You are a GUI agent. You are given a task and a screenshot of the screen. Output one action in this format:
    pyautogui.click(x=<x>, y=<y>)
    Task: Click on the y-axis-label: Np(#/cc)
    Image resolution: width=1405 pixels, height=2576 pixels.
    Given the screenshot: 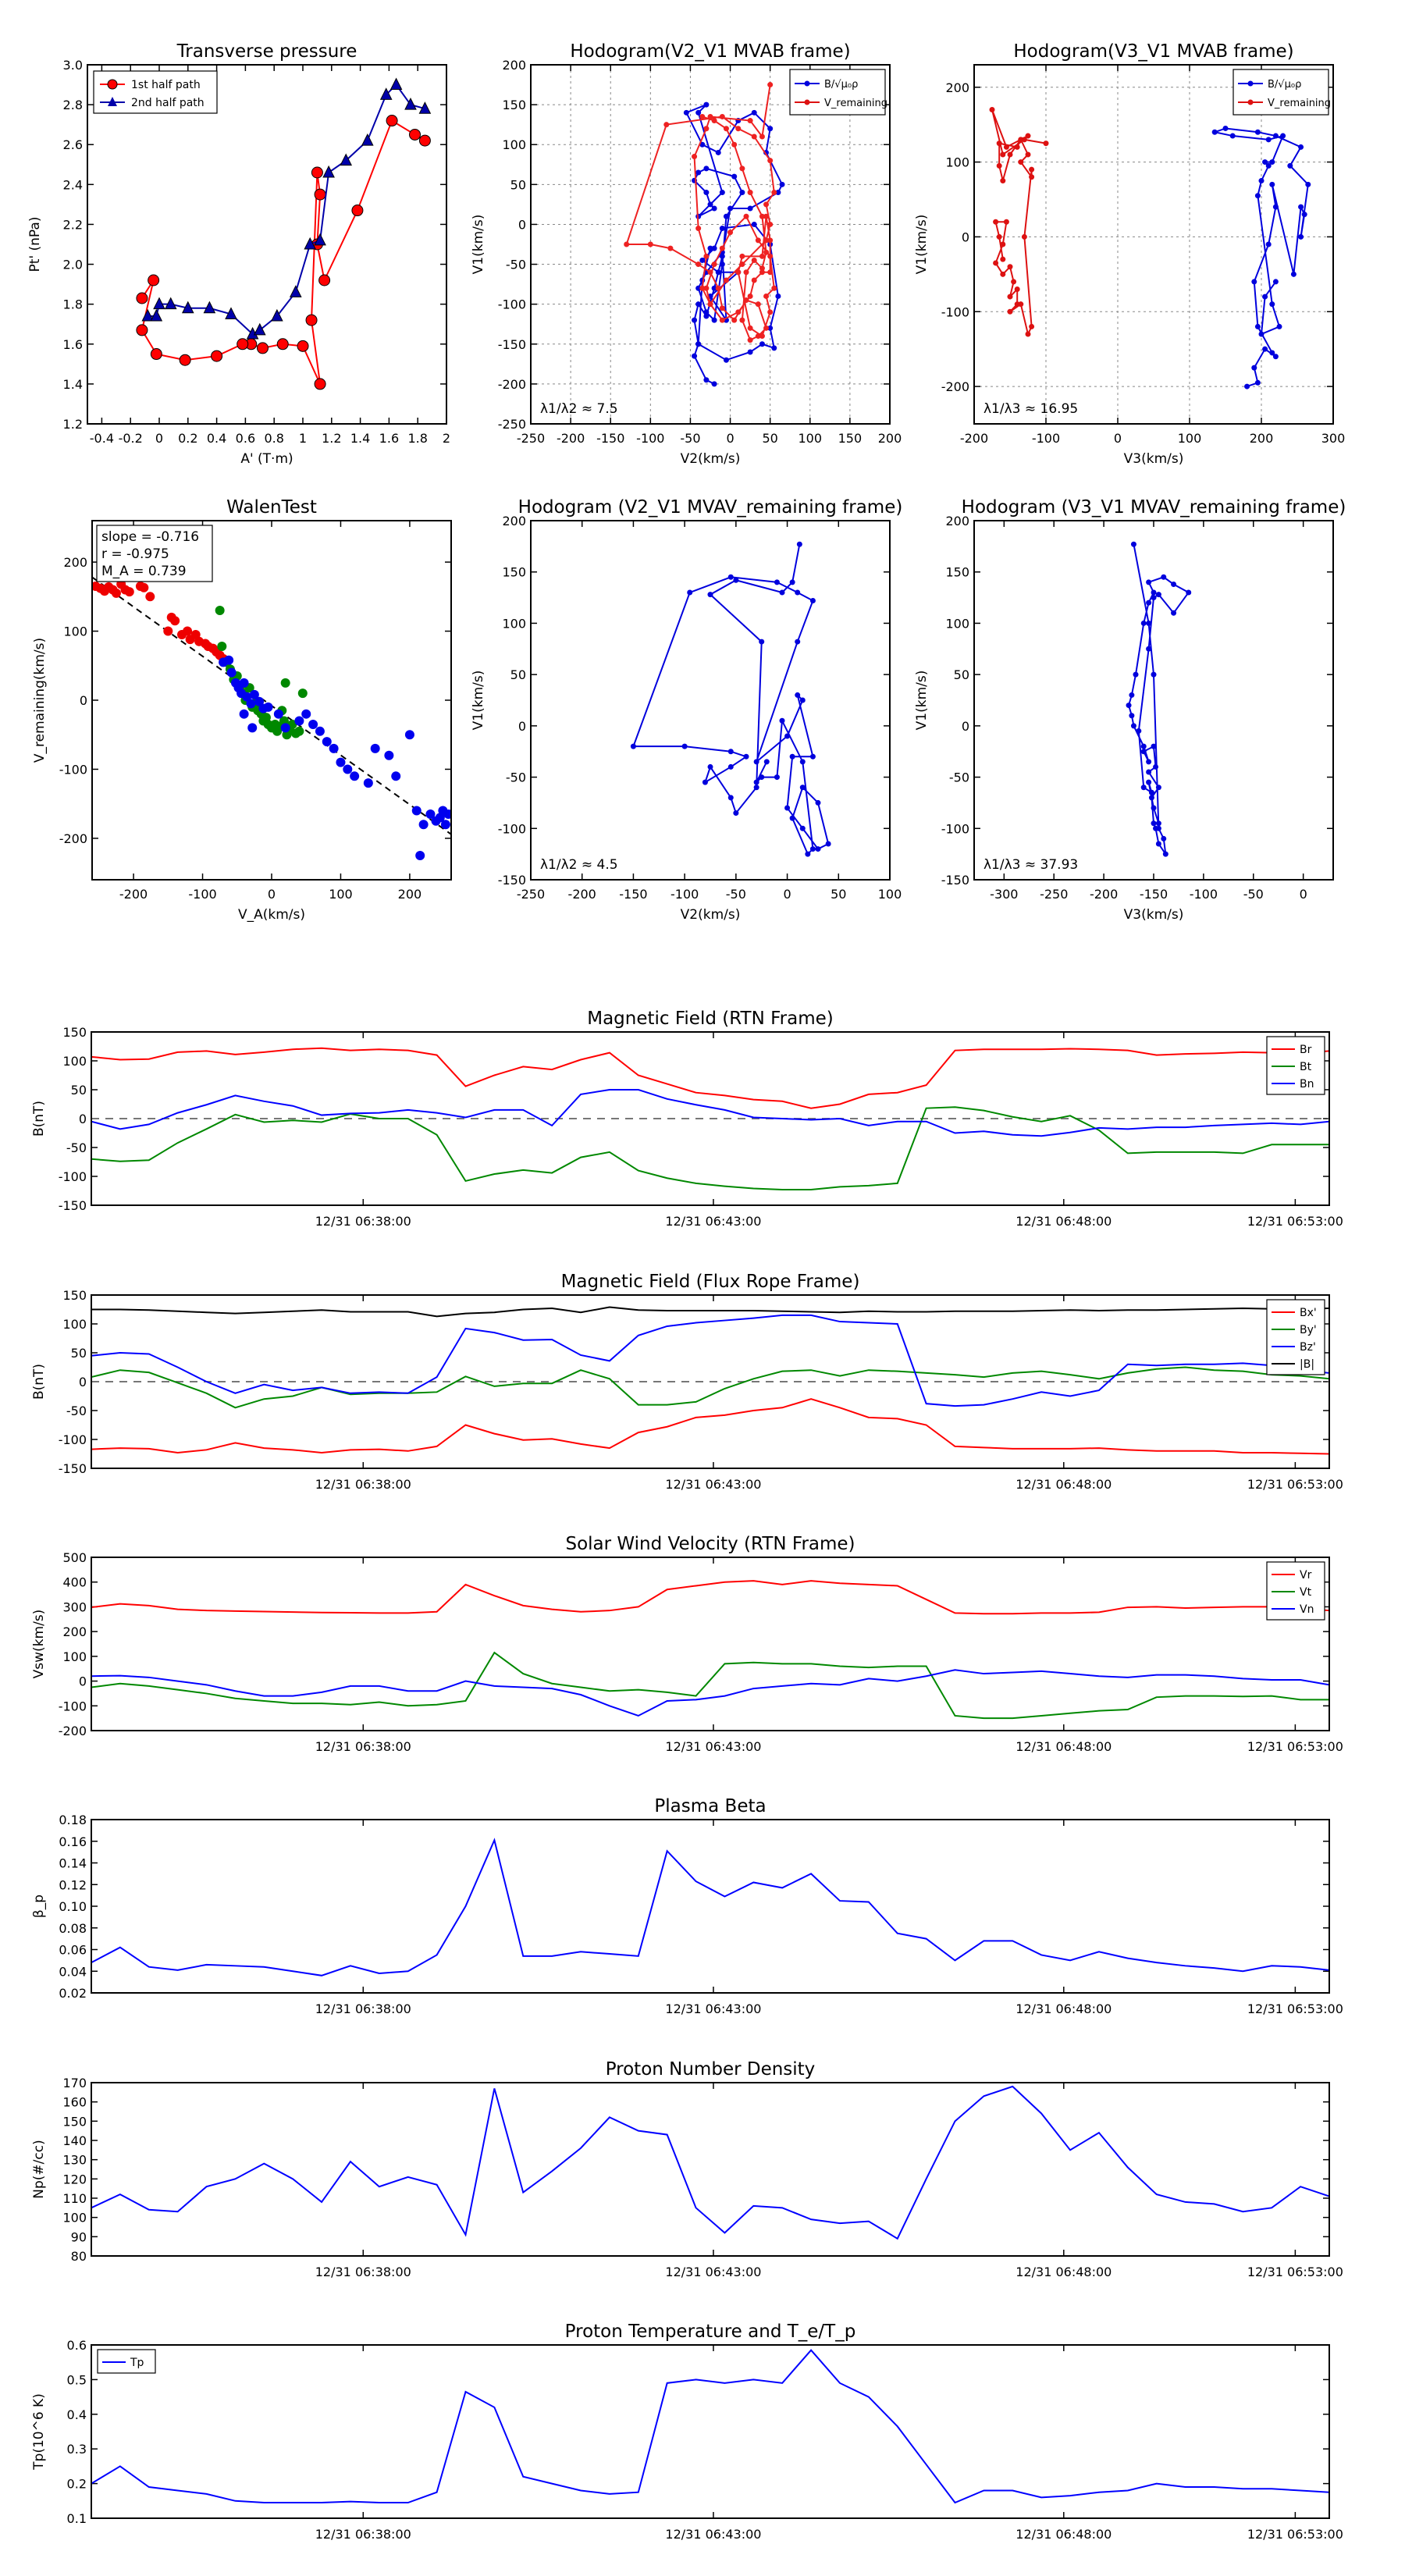 What is the action you would take?
    pyautogui.click(x=39, y=2169)
    